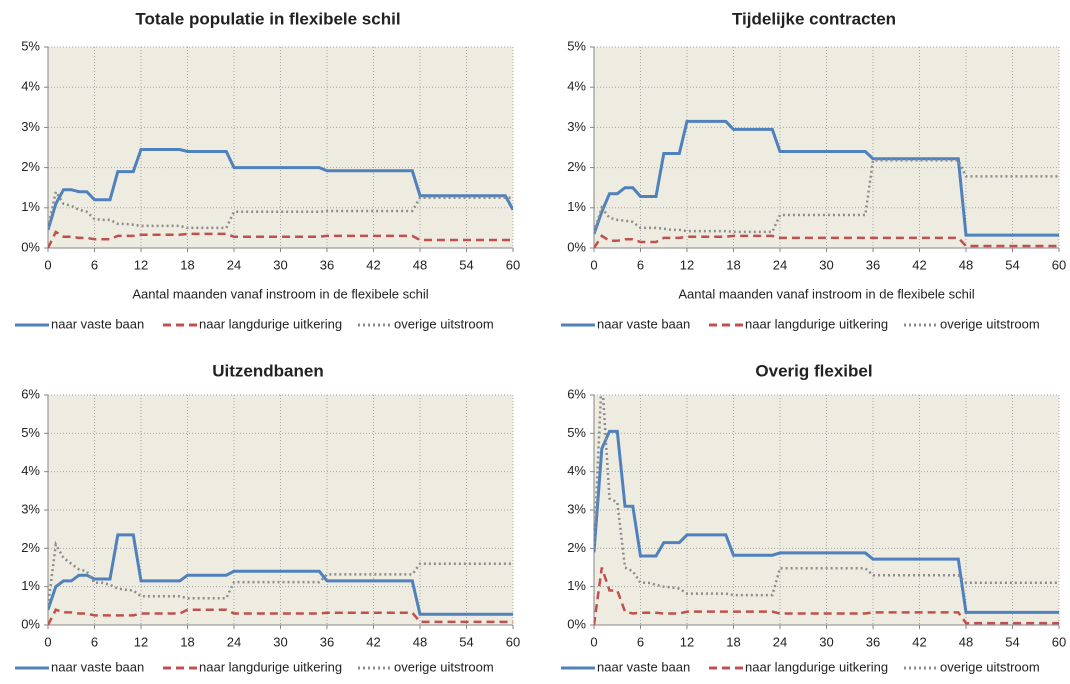 Image resolution: width=1070 pixels, height=684 pixels. What do you see at coordinates (267, 370) in the screenshot?
I see `chart-title: Uitzendbanen` at bounding box center [267, 370].